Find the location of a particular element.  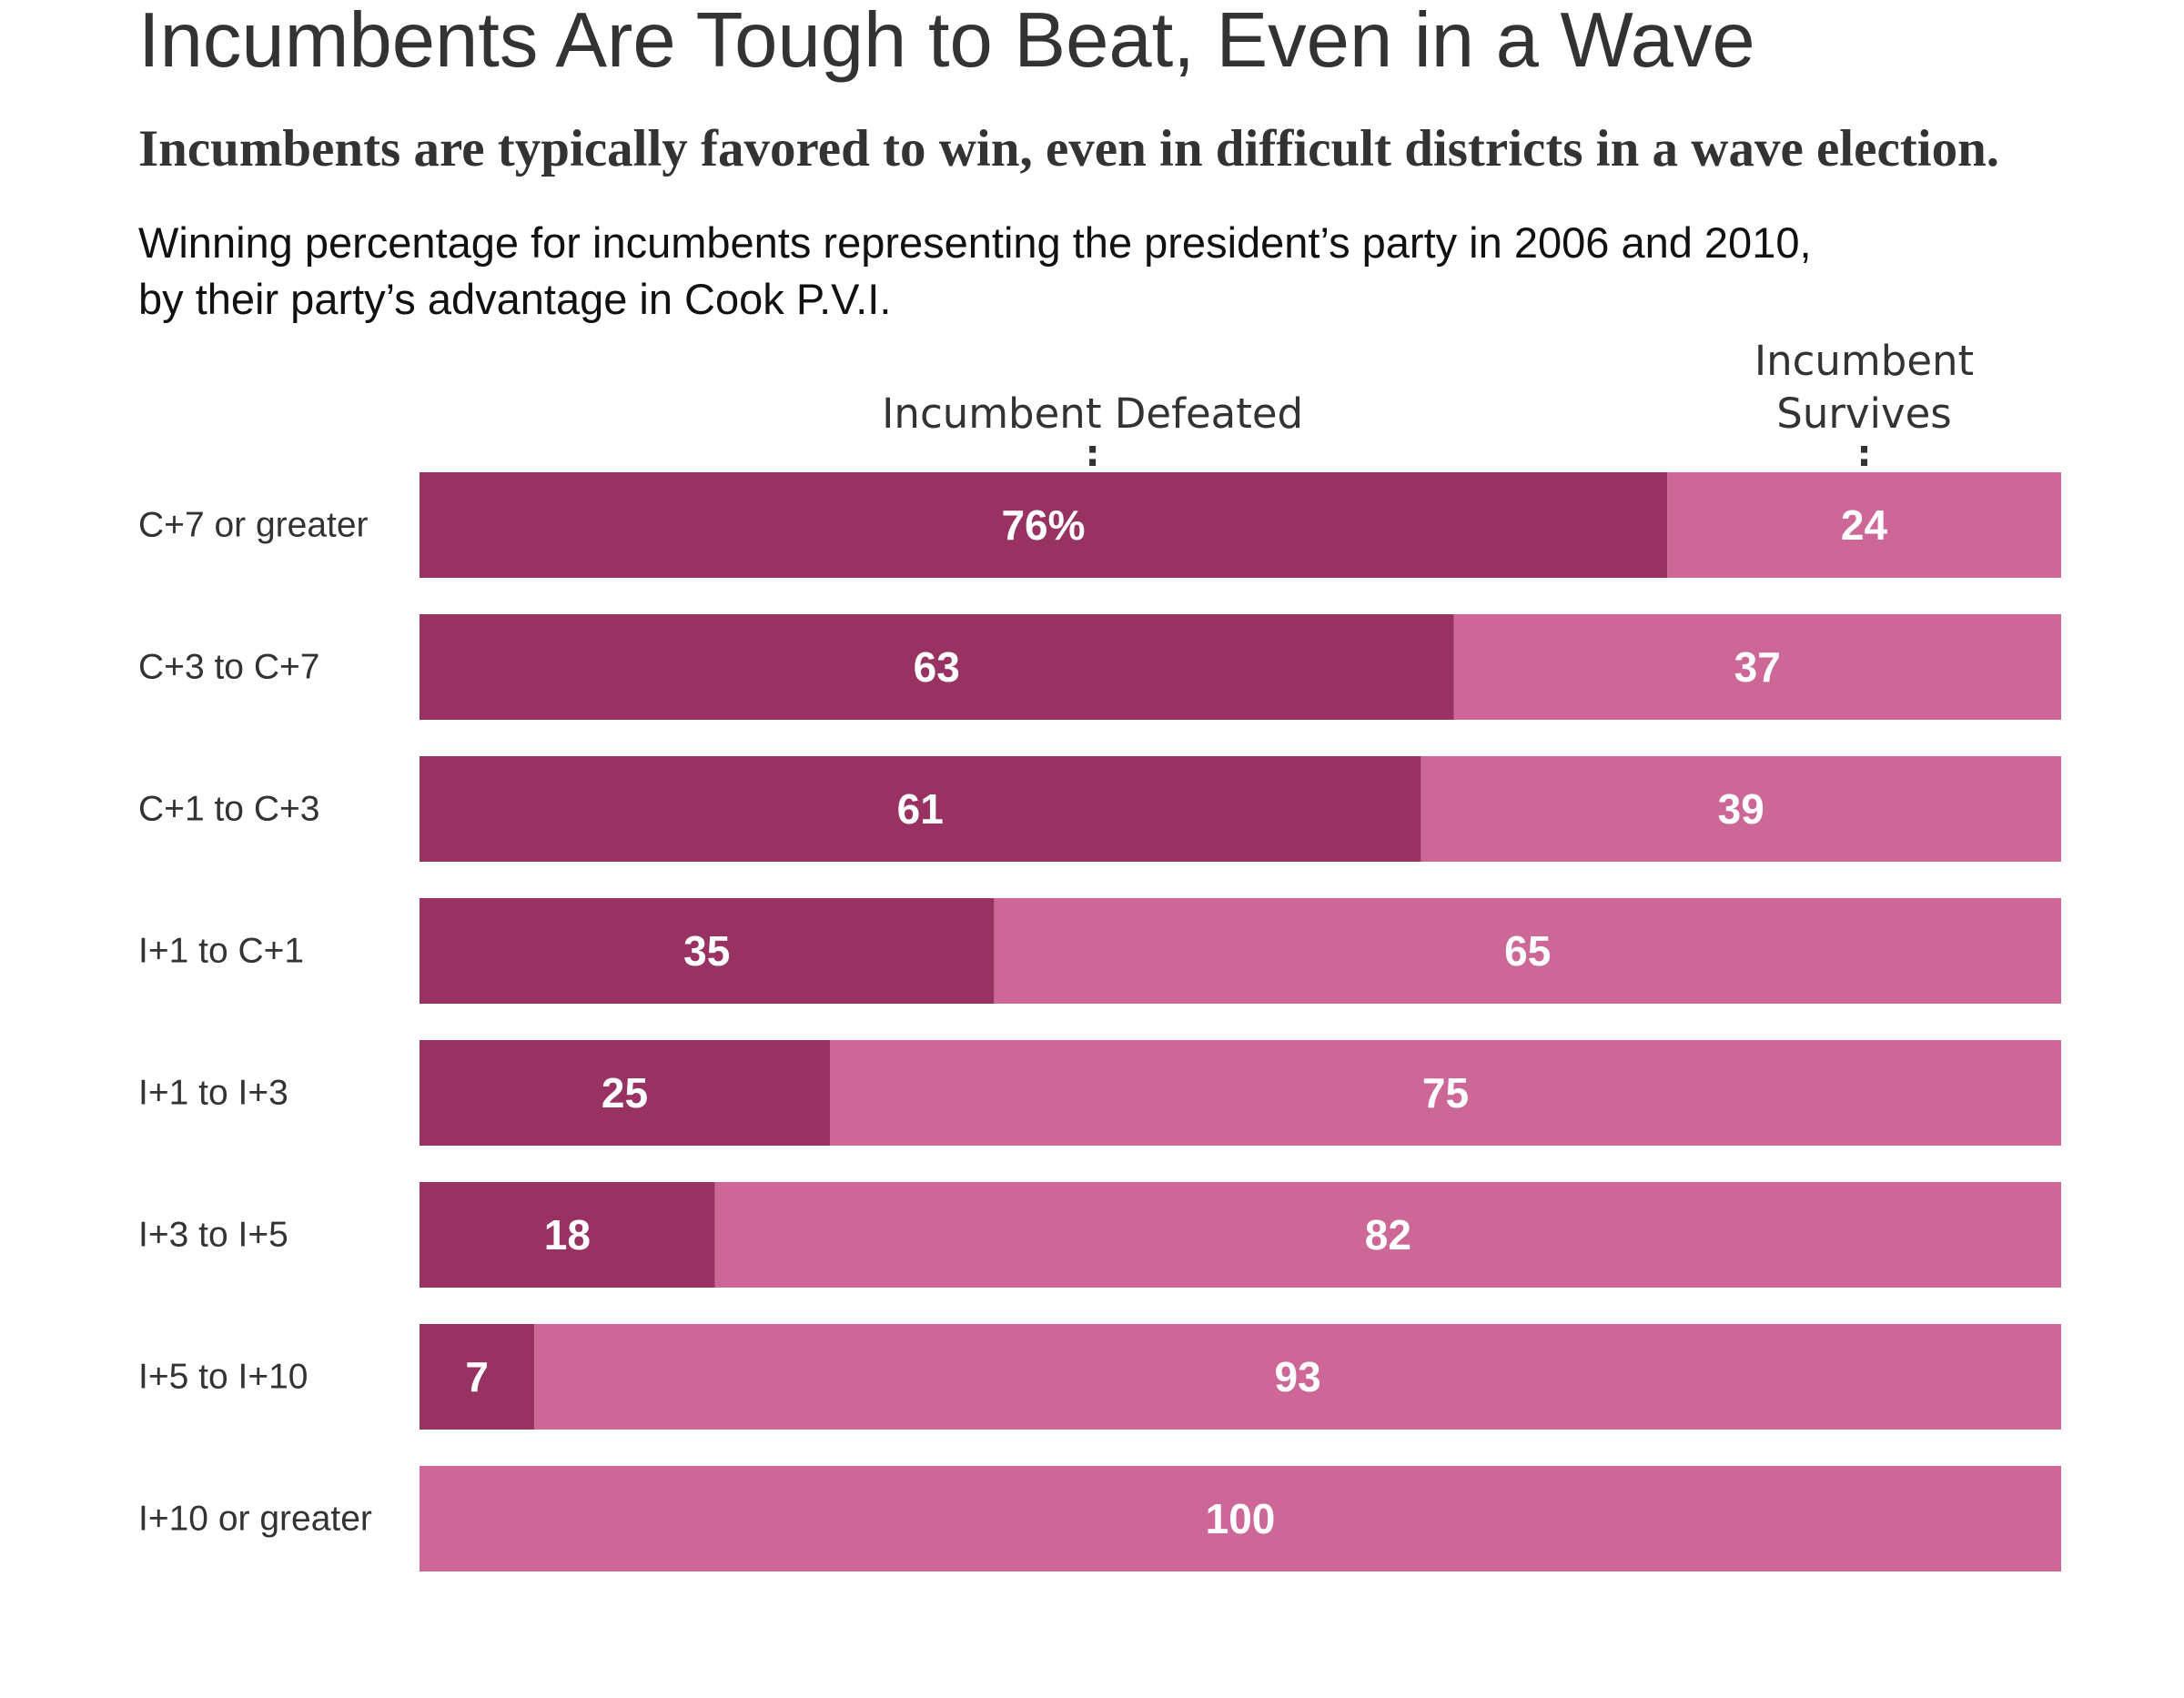

category-label: I+10 or greater is located at coordinates (255, 1519).